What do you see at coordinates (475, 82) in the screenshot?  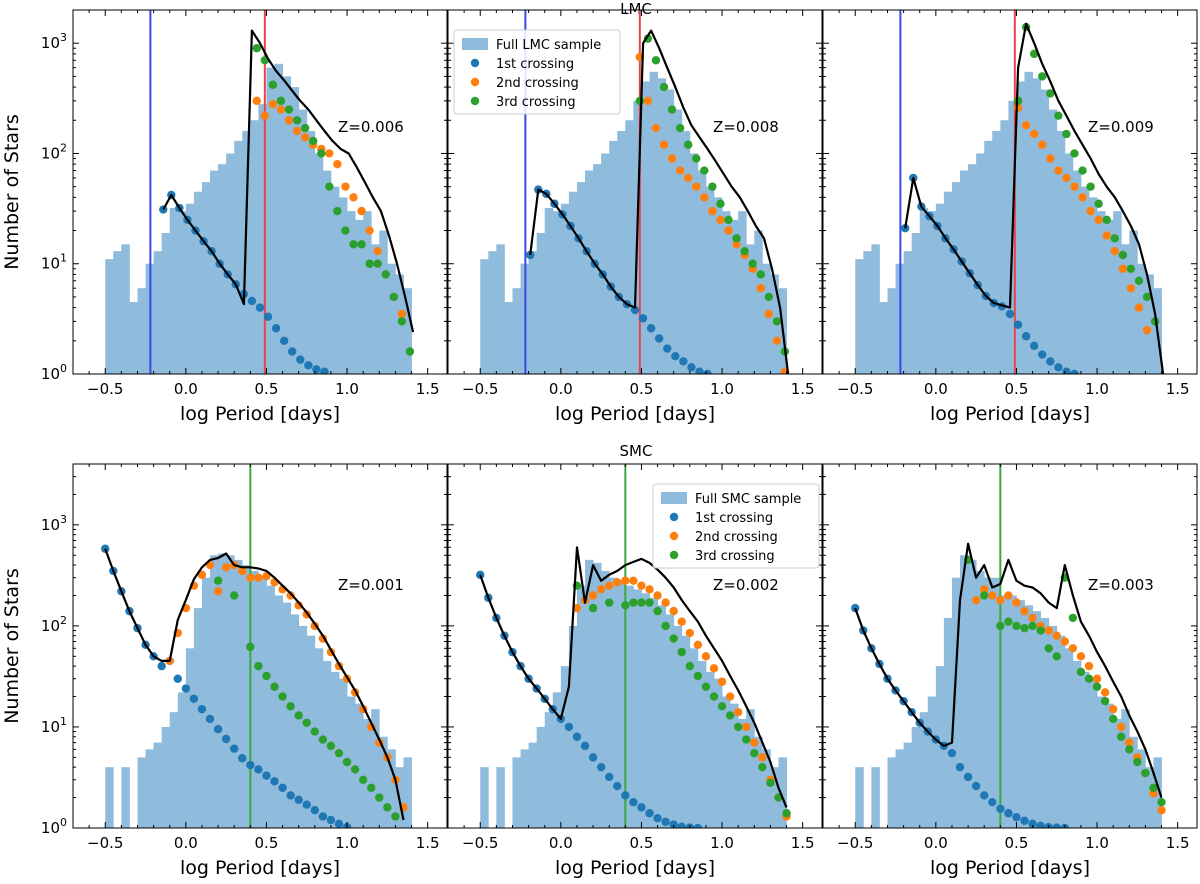 I see `legend-swatch-second` at bounding box center [475, 82].